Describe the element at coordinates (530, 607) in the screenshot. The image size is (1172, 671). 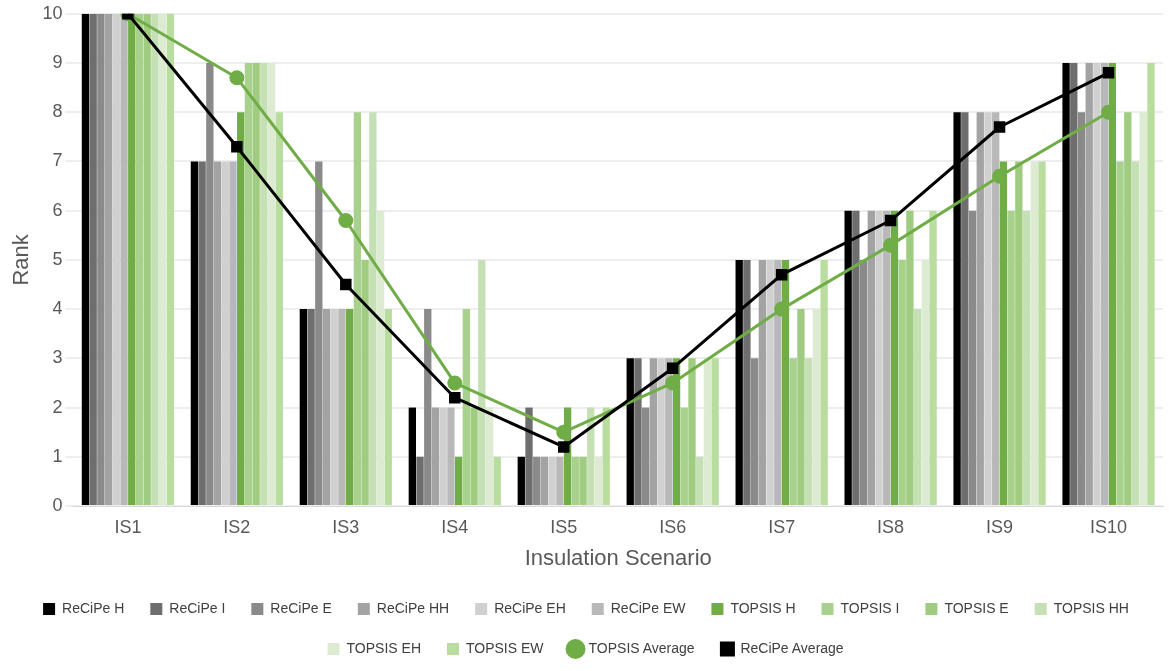
I see `legend-label: ReCiPe EH` at that location.